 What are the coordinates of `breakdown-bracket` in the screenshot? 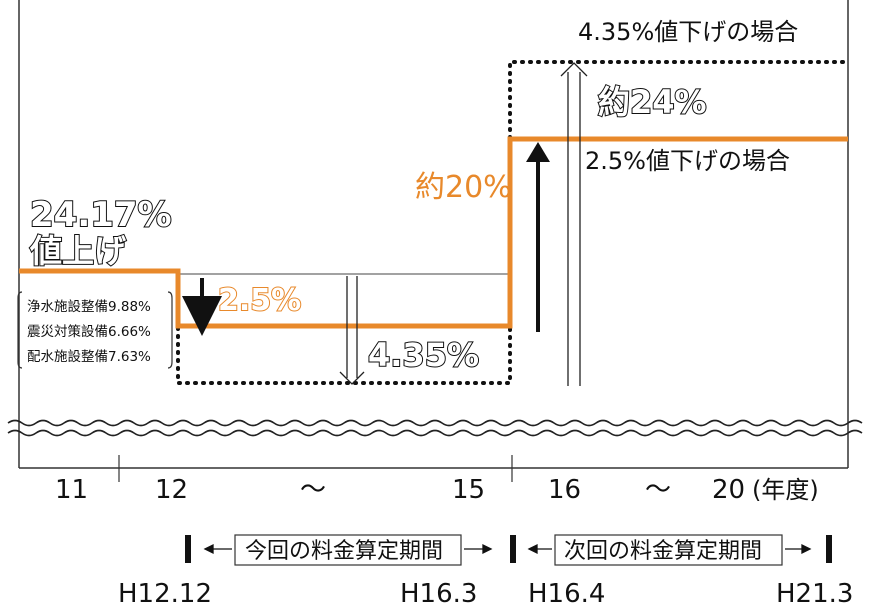 It's located at (20, 330).